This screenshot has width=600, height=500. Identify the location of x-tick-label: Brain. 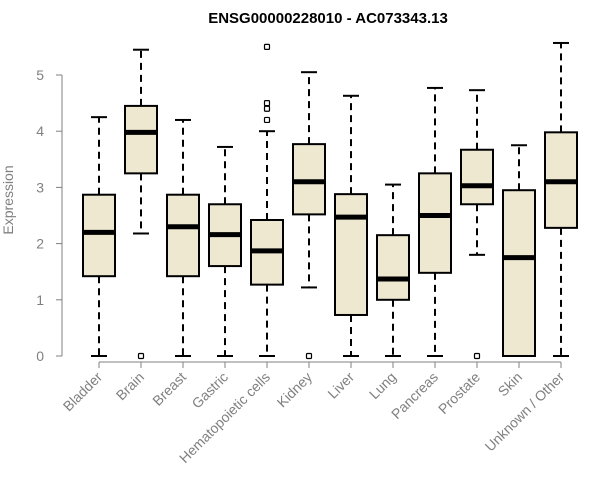
(130, 386).